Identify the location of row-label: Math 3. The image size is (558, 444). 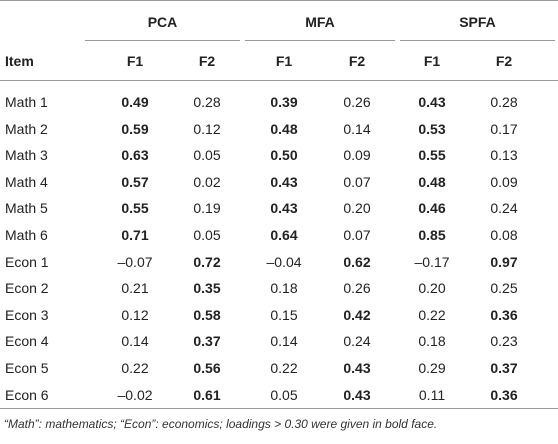
(26, 155).